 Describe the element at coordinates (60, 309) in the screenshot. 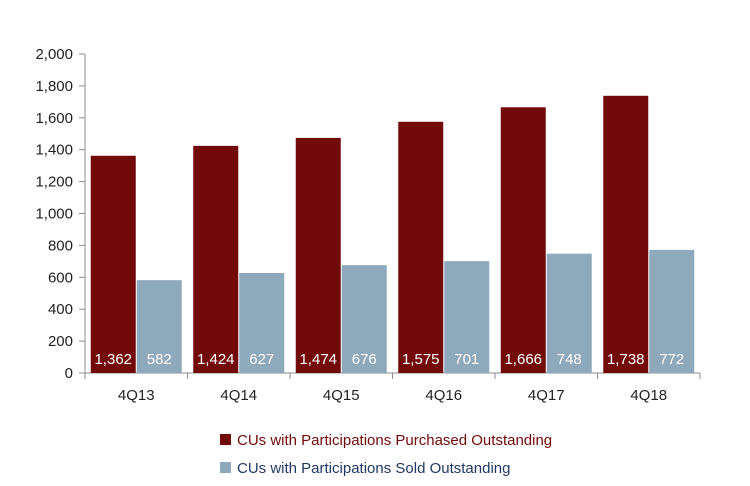

I see `y-tick-label: 400` at that location.